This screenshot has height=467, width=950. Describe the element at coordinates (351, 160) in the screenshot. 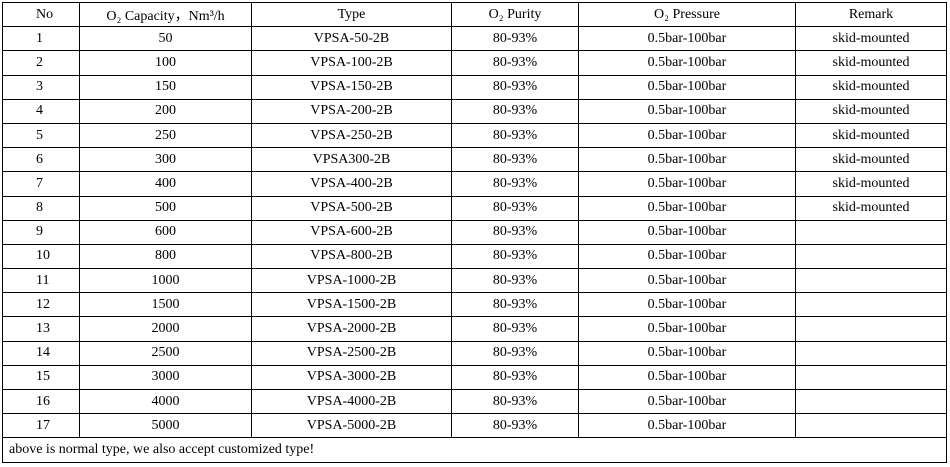

I see `table-cell: VPSA300-2B` at that location.